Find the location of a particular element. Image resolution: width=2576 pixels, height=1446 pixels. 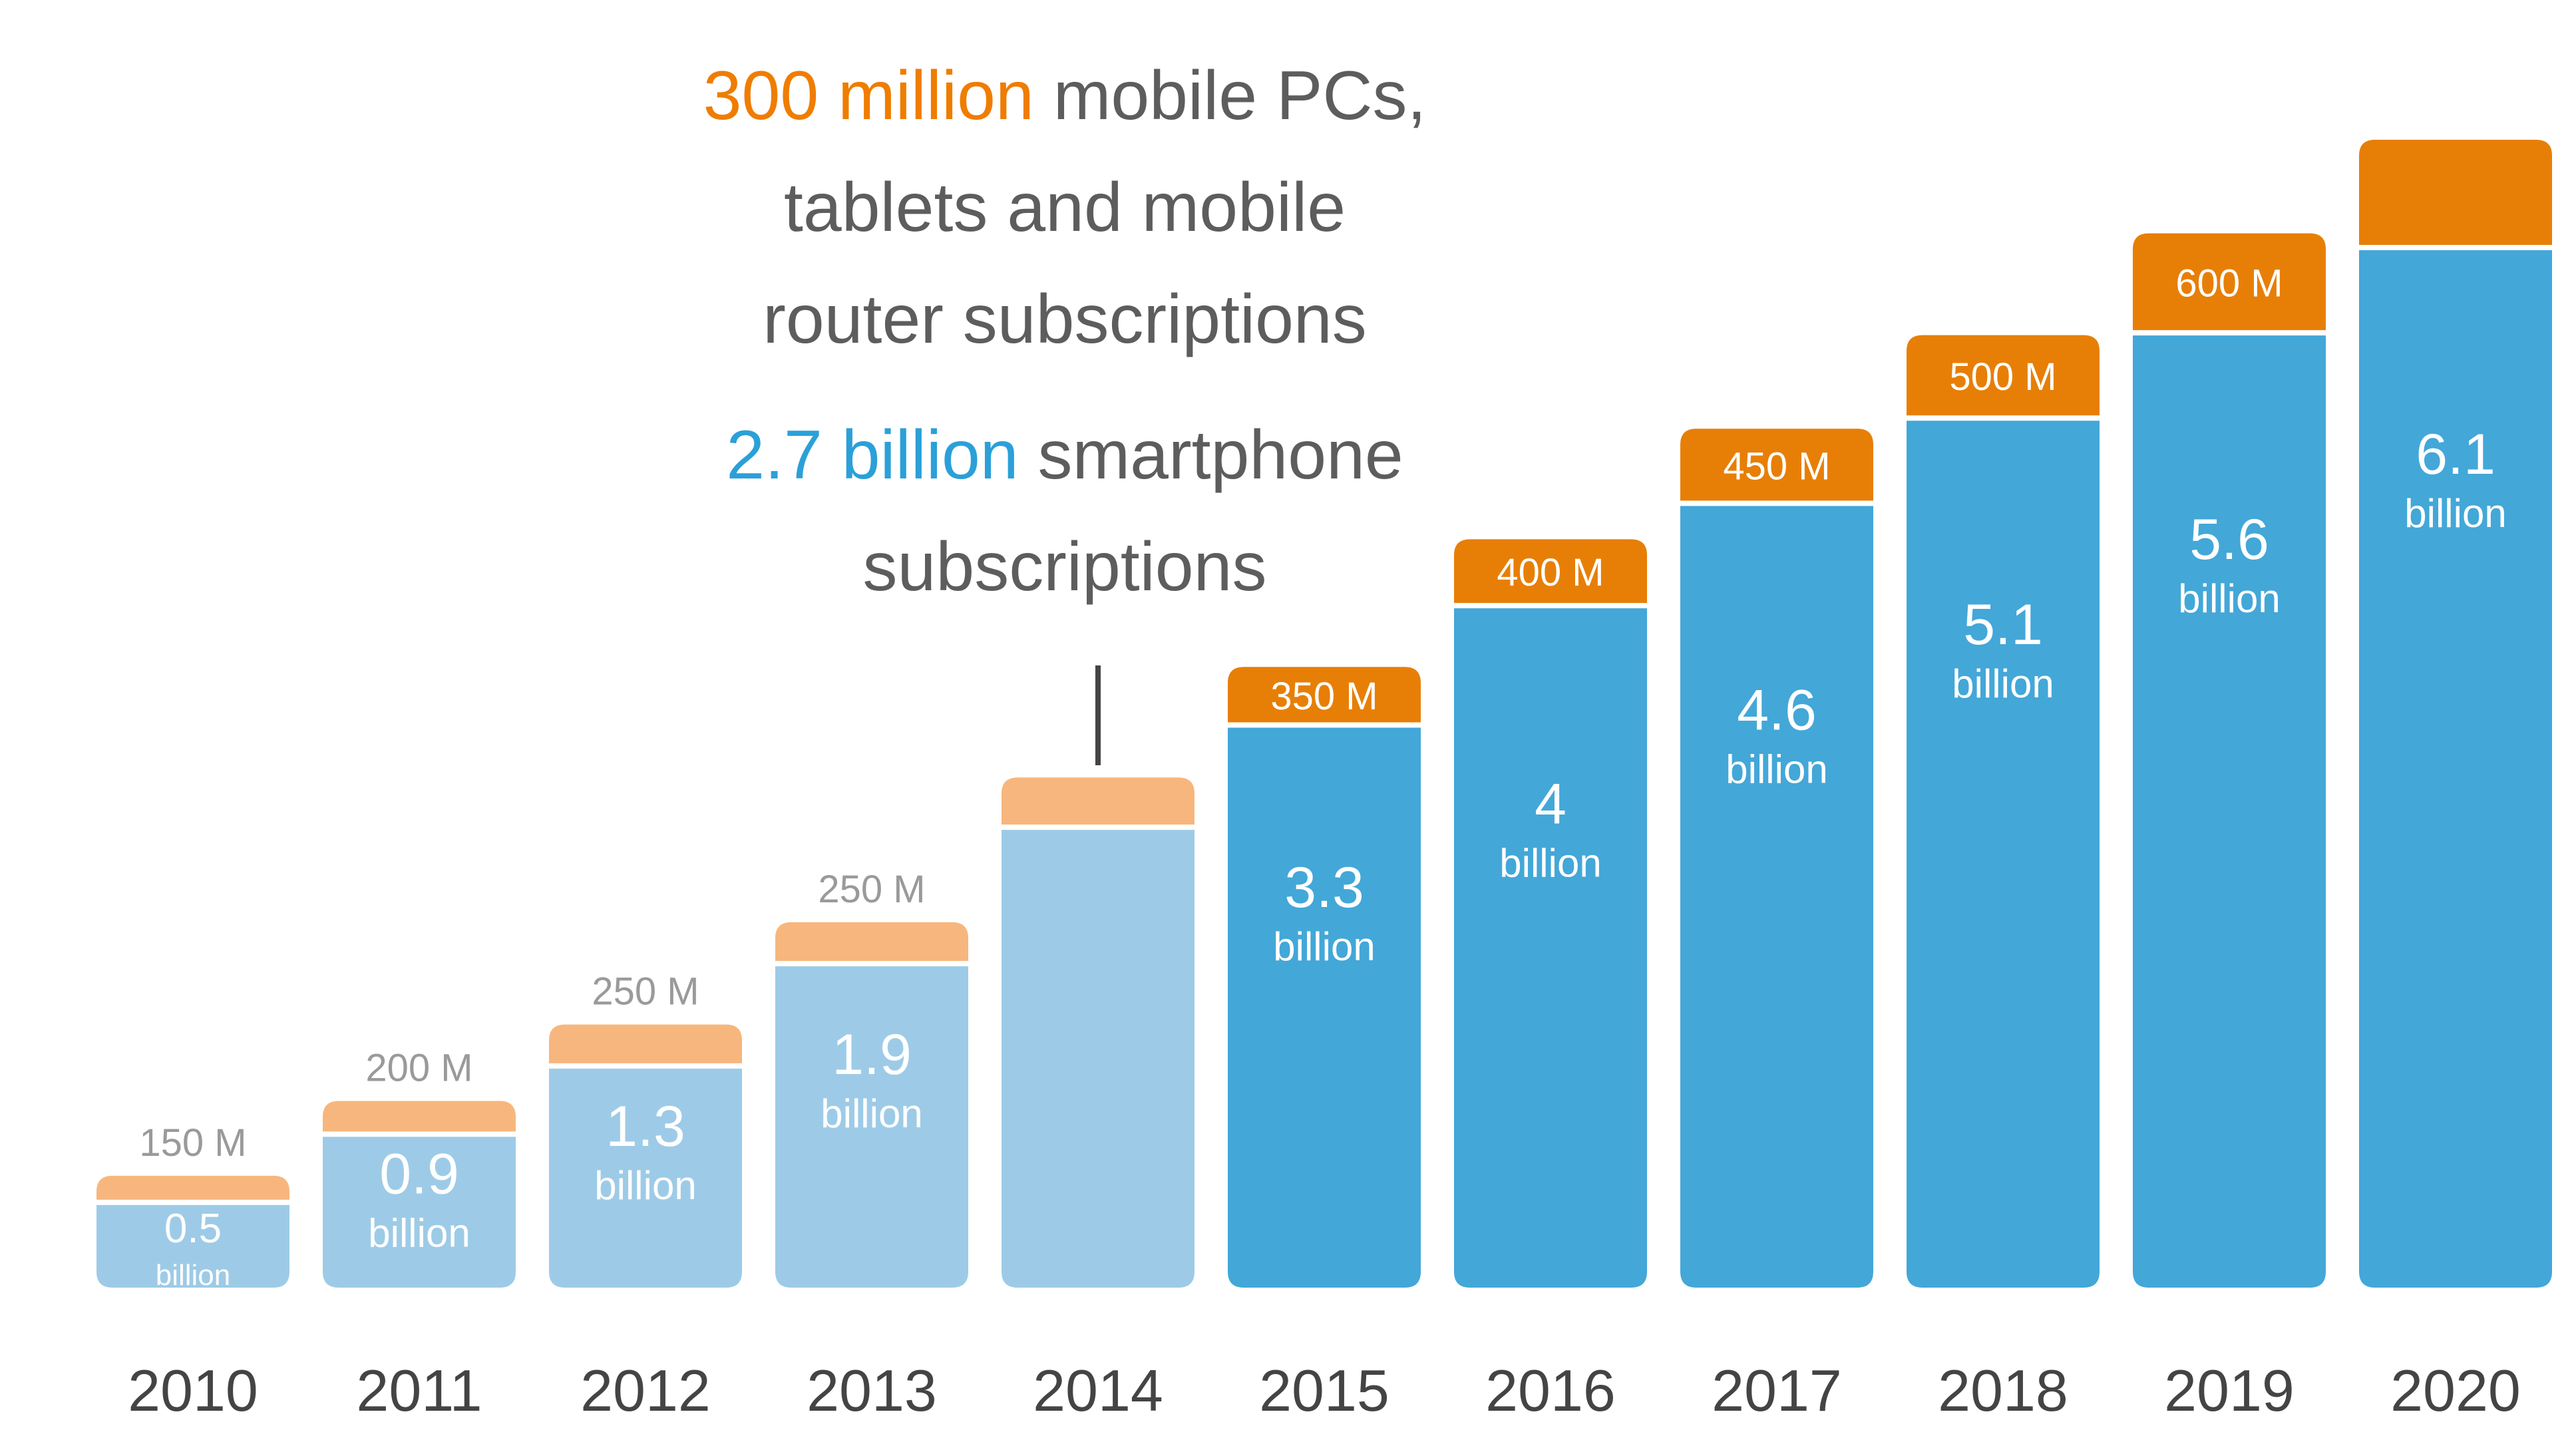

x-tick-2012: 2012 is located at coordinates (646, 1390).